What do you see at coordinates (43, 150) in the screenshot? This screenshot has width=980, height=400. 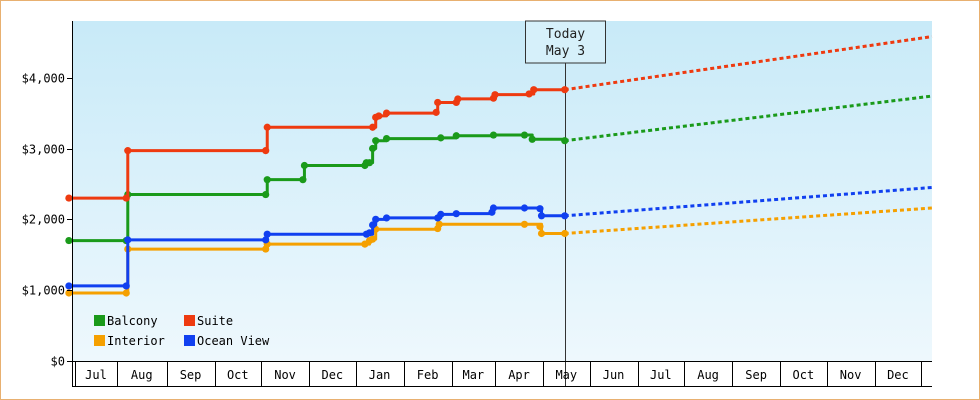 I see `y-tick-label: $3,000` at bounding box center [43, 150].